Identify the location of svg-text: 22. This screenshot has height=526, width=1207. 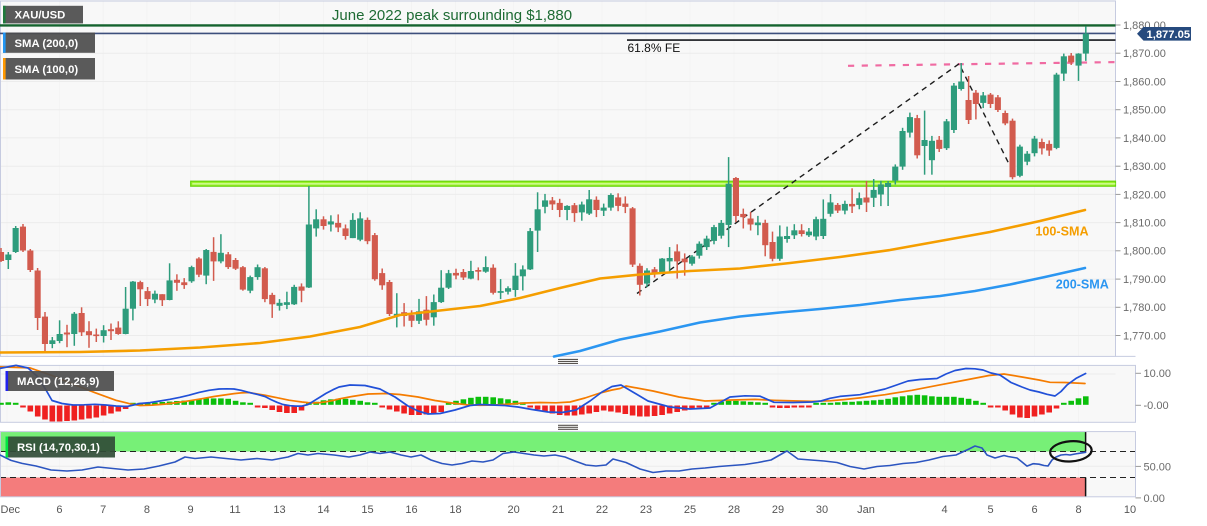
(602, 510).